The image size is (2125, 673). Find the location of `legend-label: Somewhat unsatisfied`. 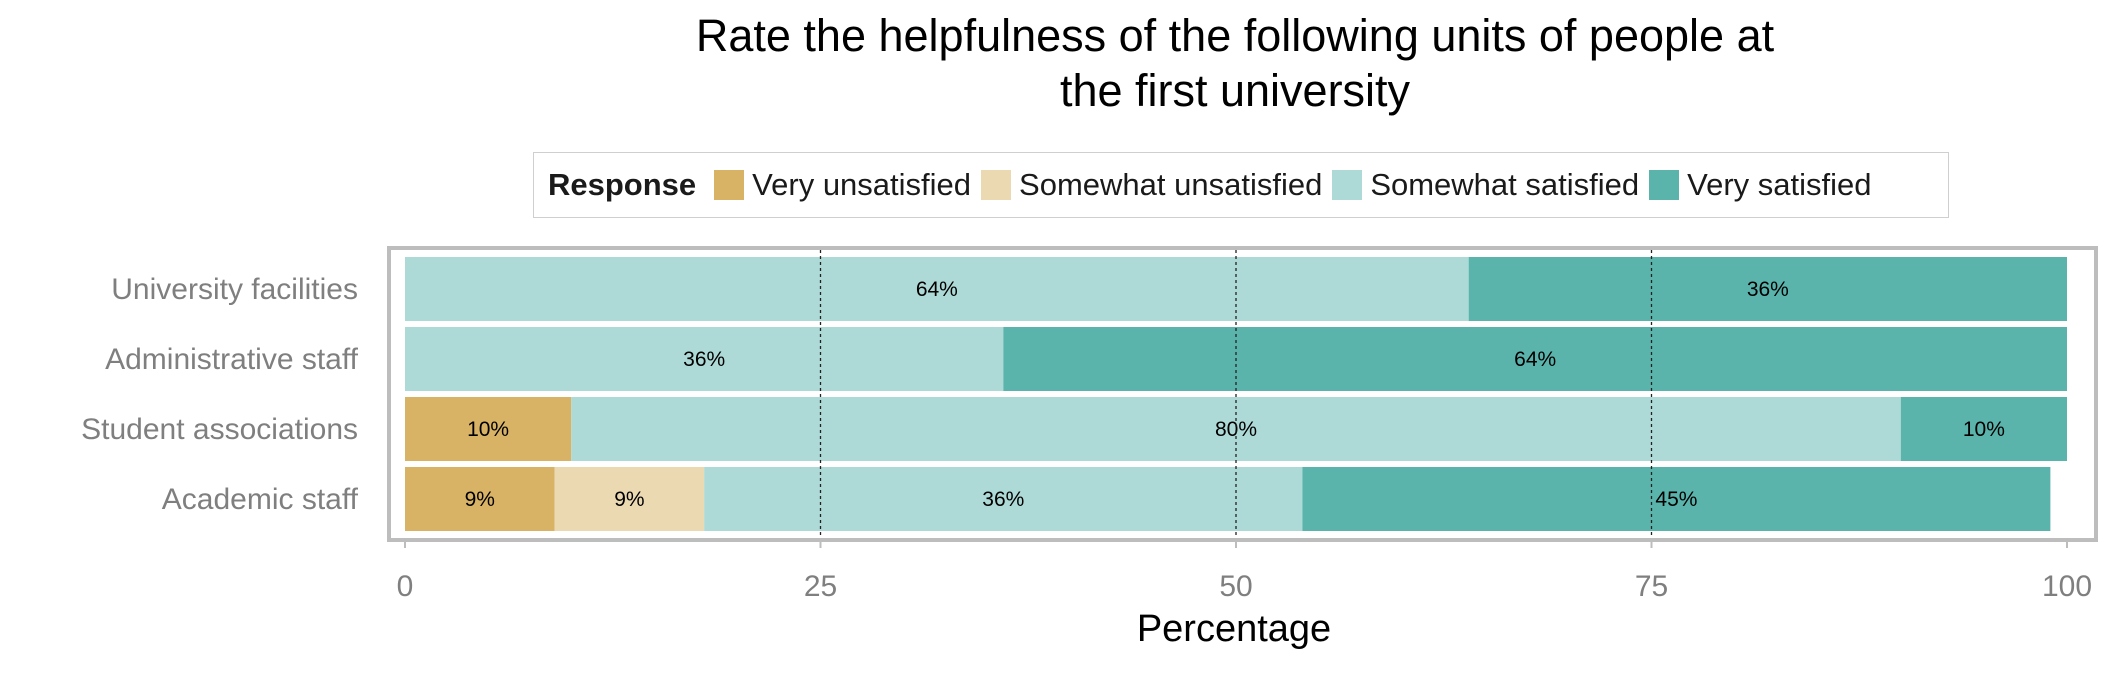

legend-label: Somewhat unsatisfied is located at coordinates (1171, 184).